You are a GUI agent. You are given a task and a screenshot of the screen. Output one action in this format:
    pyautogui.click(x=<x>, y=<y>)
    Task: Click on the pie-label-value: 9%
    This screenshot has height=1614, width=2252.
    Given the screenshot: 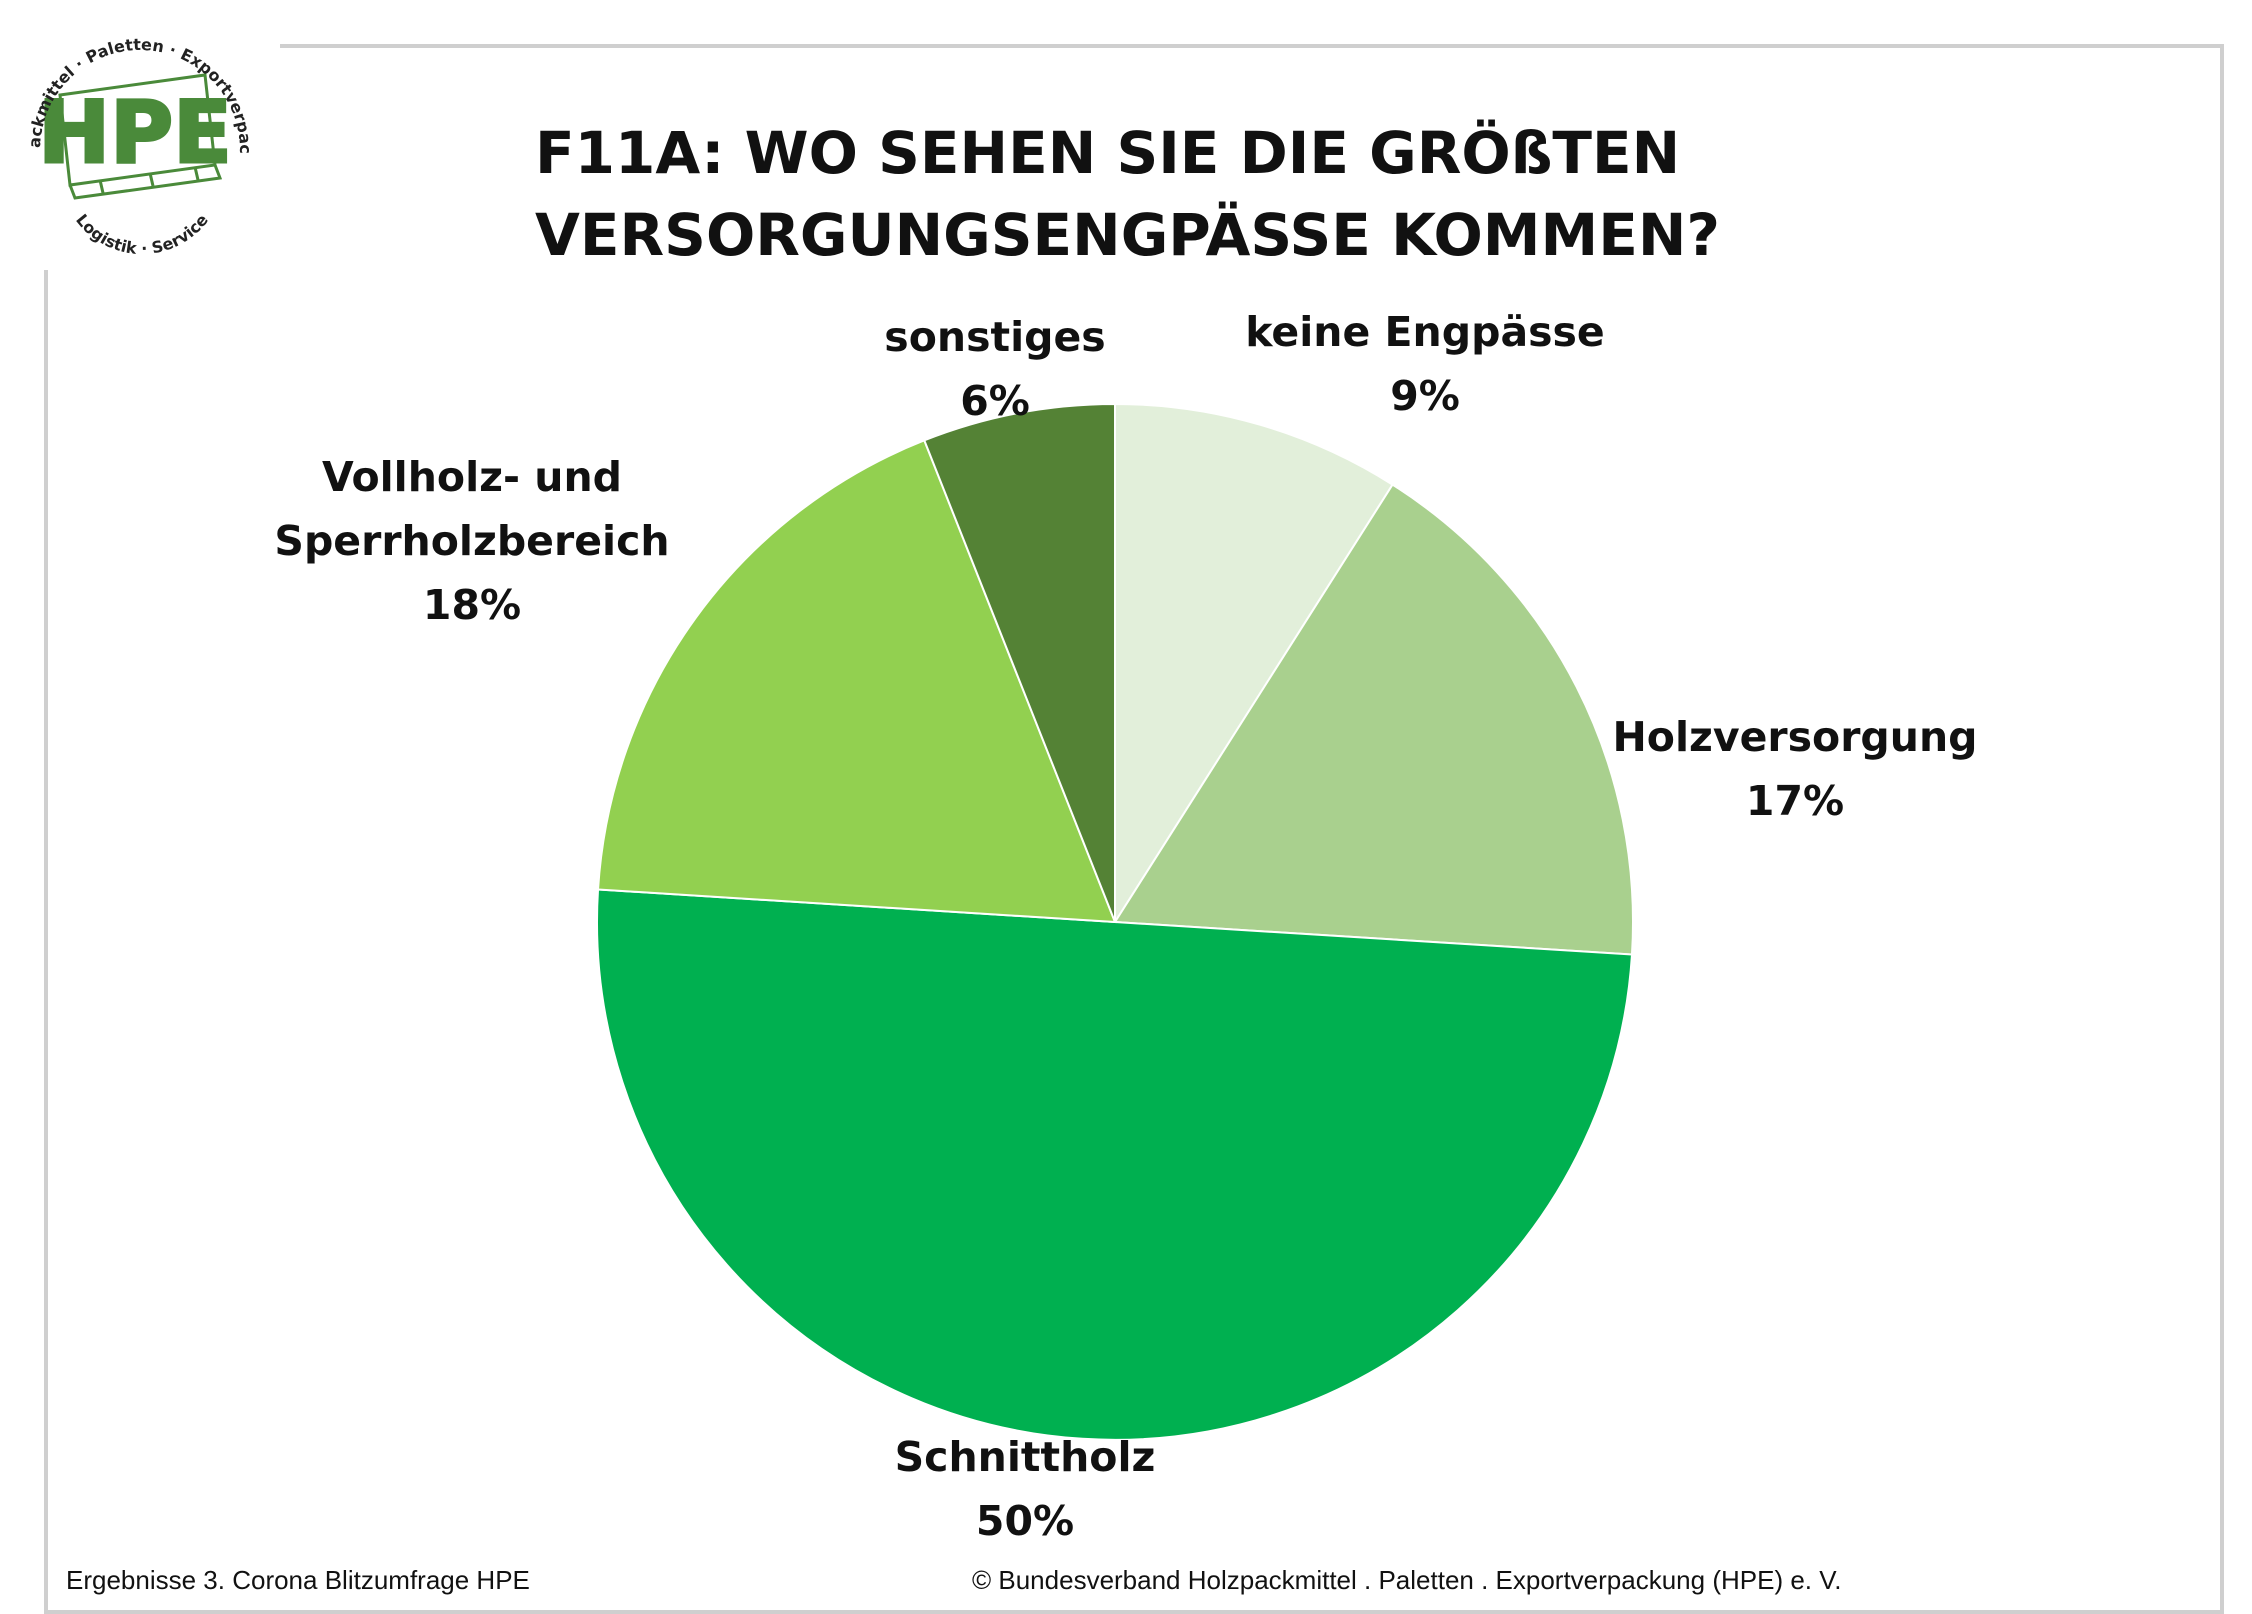 What is the action you would take?
    pyautogui.click(x=1425, y=396)
    